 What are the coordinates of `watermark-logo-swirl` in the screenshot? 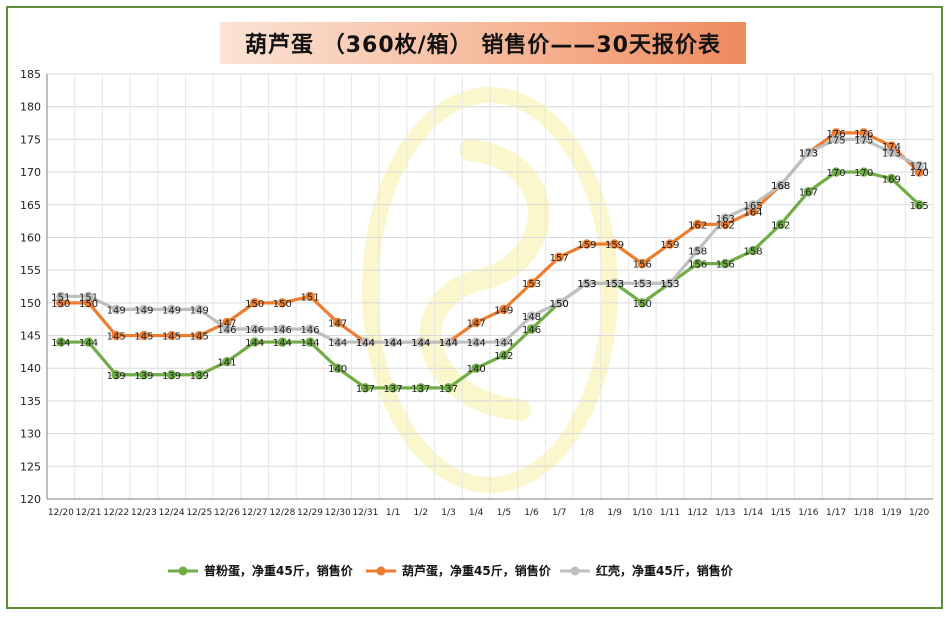 It's located at (484, 280).